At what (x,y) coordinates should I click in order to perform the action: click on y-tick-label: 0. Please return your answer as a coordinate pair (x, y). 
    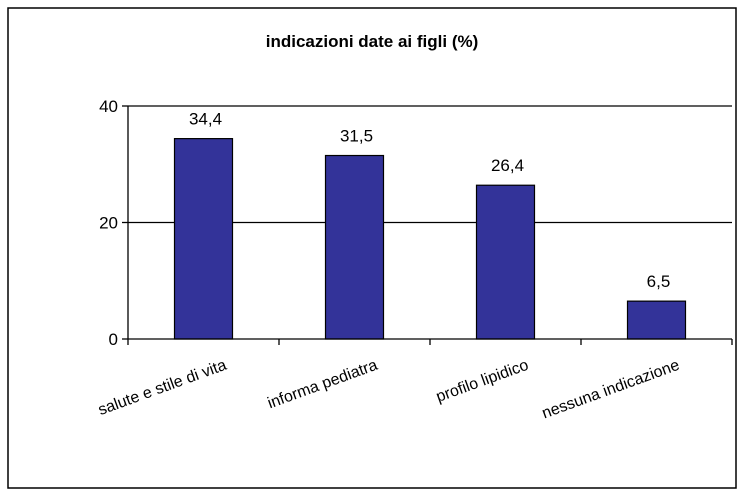
    Looking at the image, I should click on (113, 339).